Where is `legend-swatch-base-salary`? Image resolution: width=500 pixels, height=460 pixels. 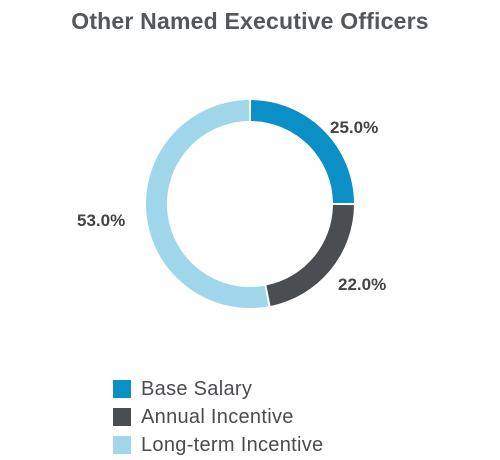 legend-swatch-base-salary is located at coordinates (122, 389).